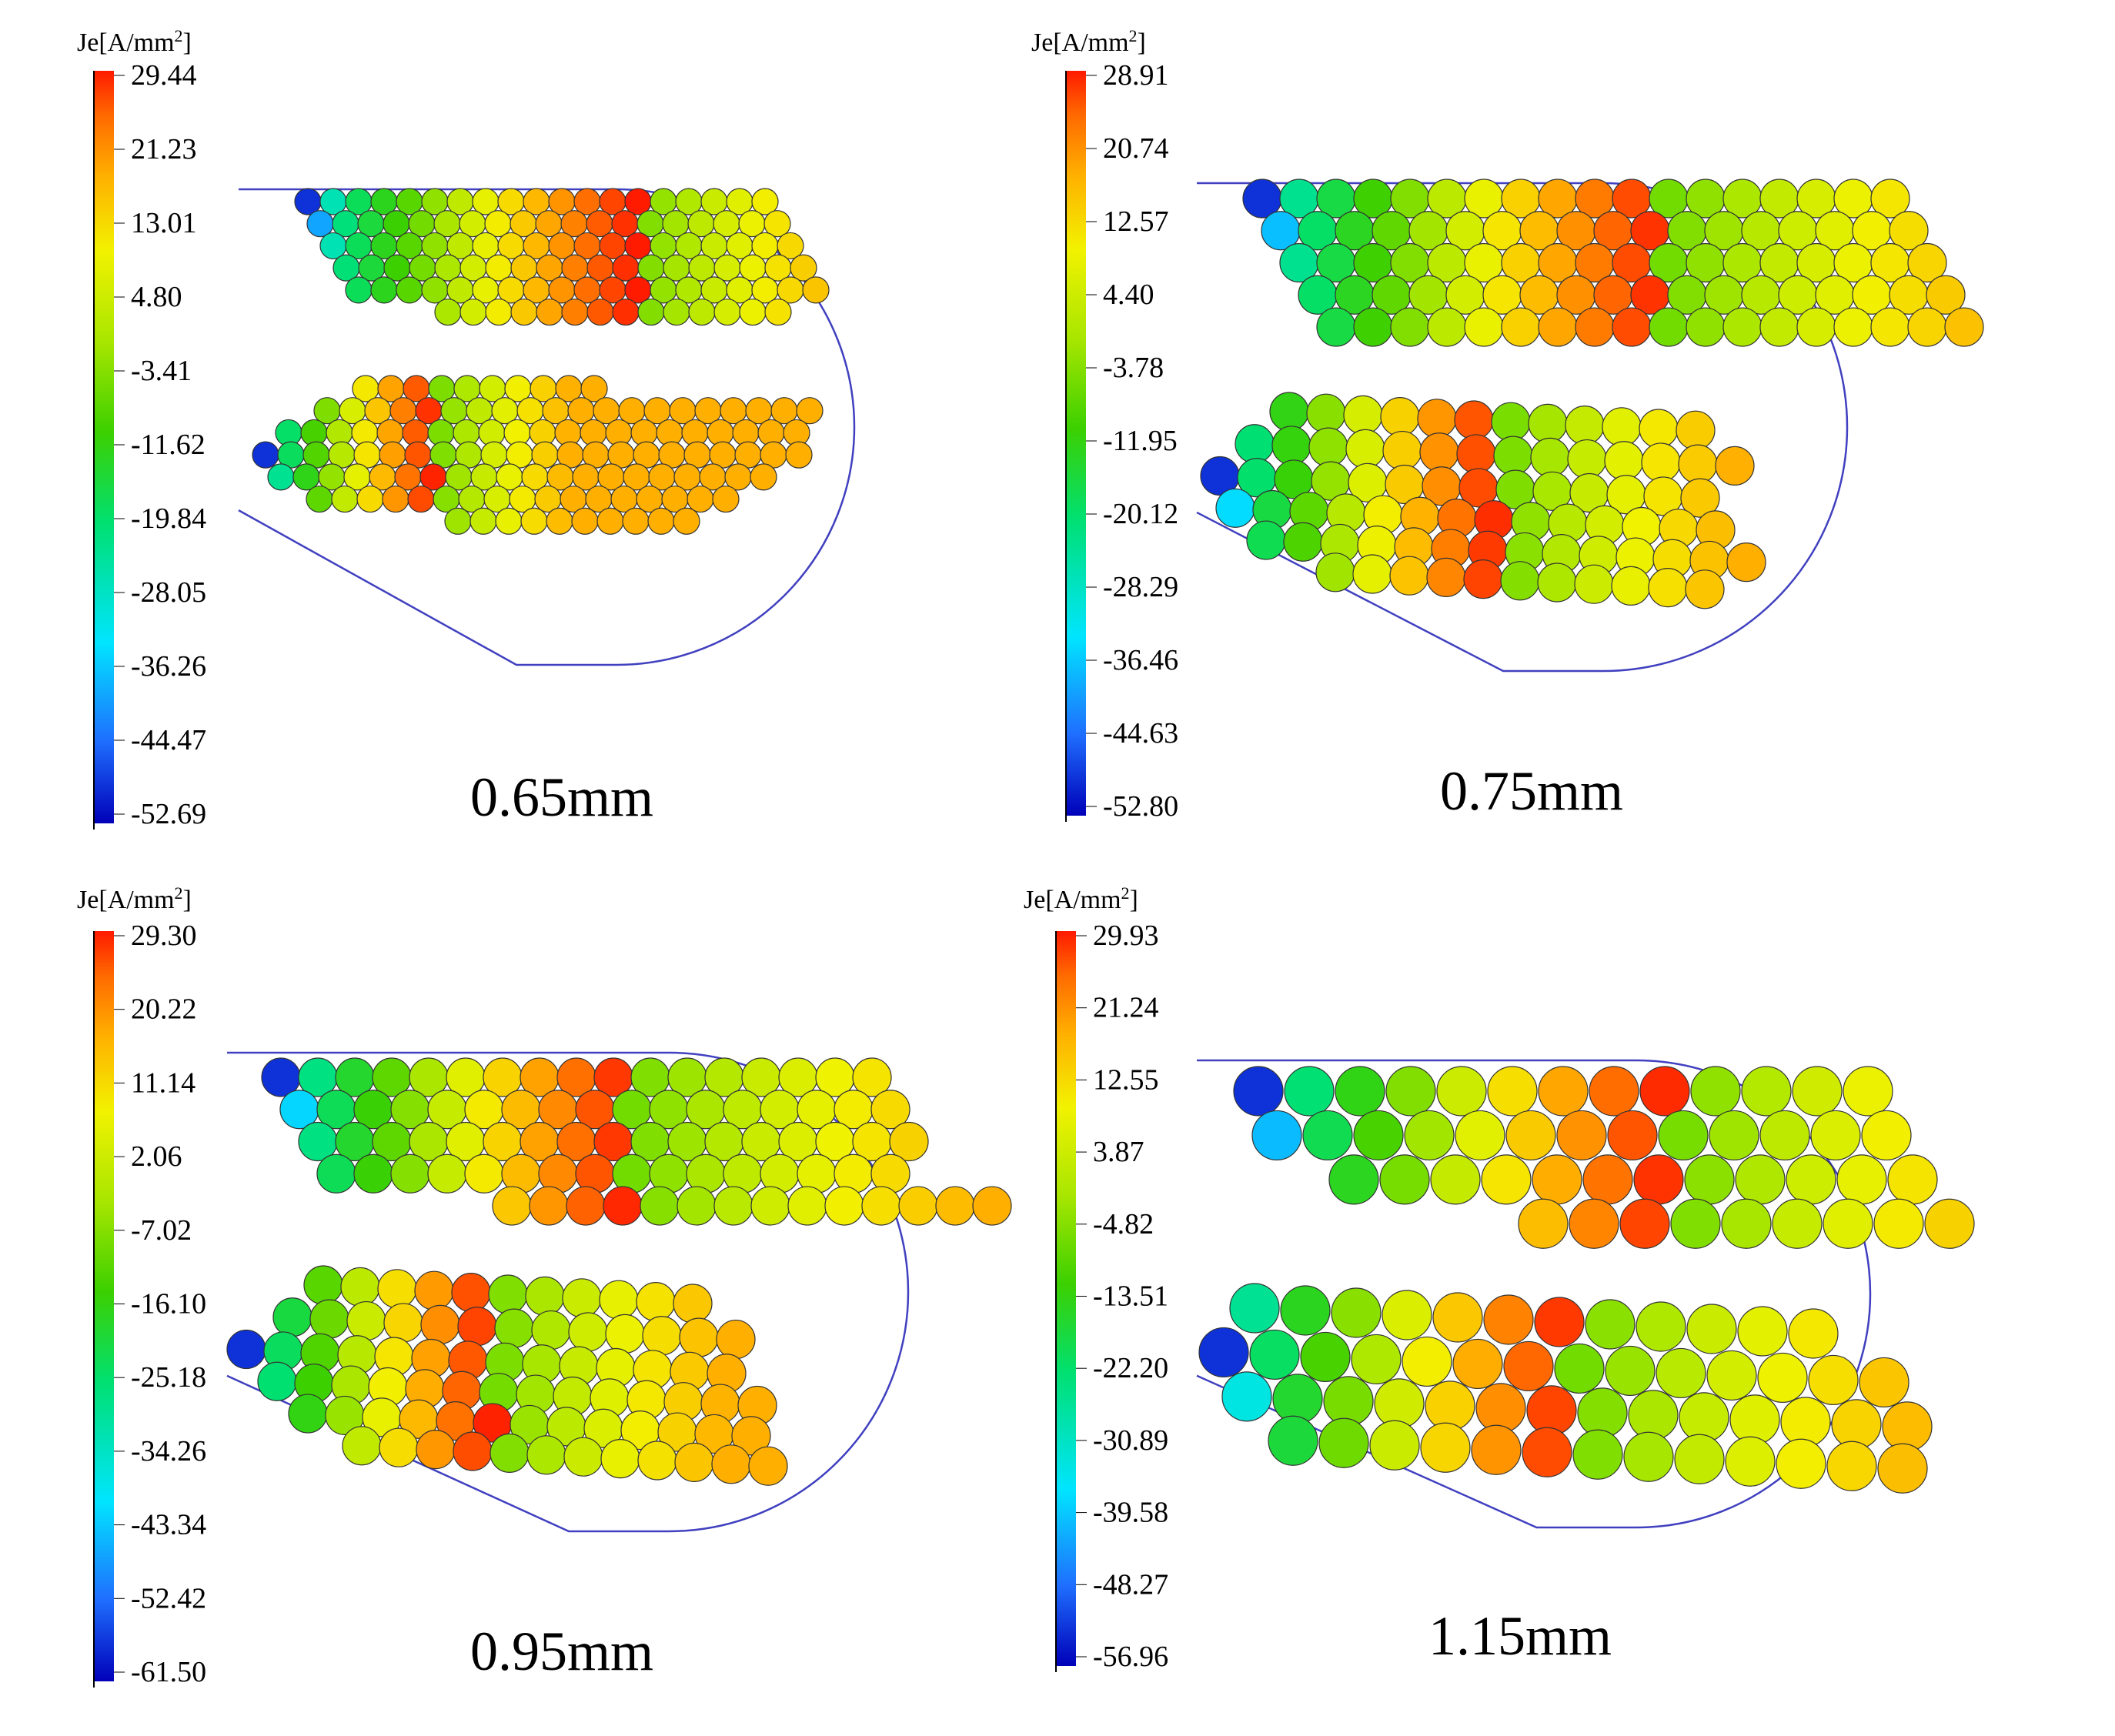 This screenshot has width=2115, height=1736. What do you see at coordinates (1126, 1008) in the screenshot?
I see `colorbar-tick-label: 21.24` at bounding box center [1126, 1008].